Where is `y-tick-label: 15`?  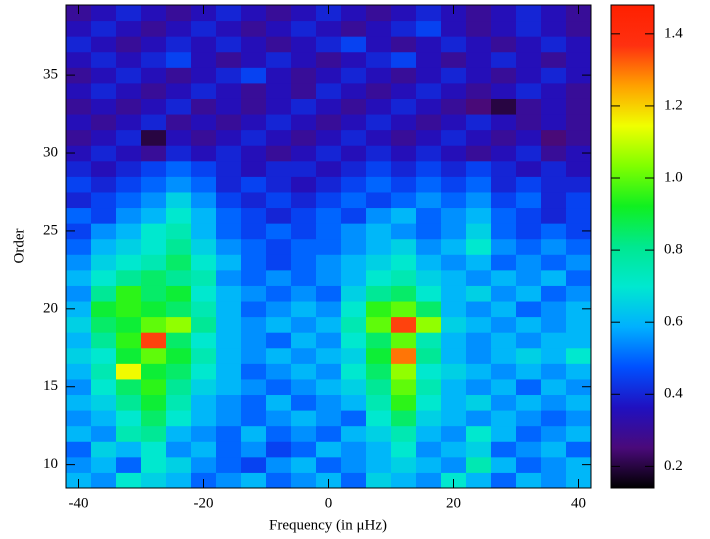 y-tick-label: 15 is located at coordinates (50, 386).